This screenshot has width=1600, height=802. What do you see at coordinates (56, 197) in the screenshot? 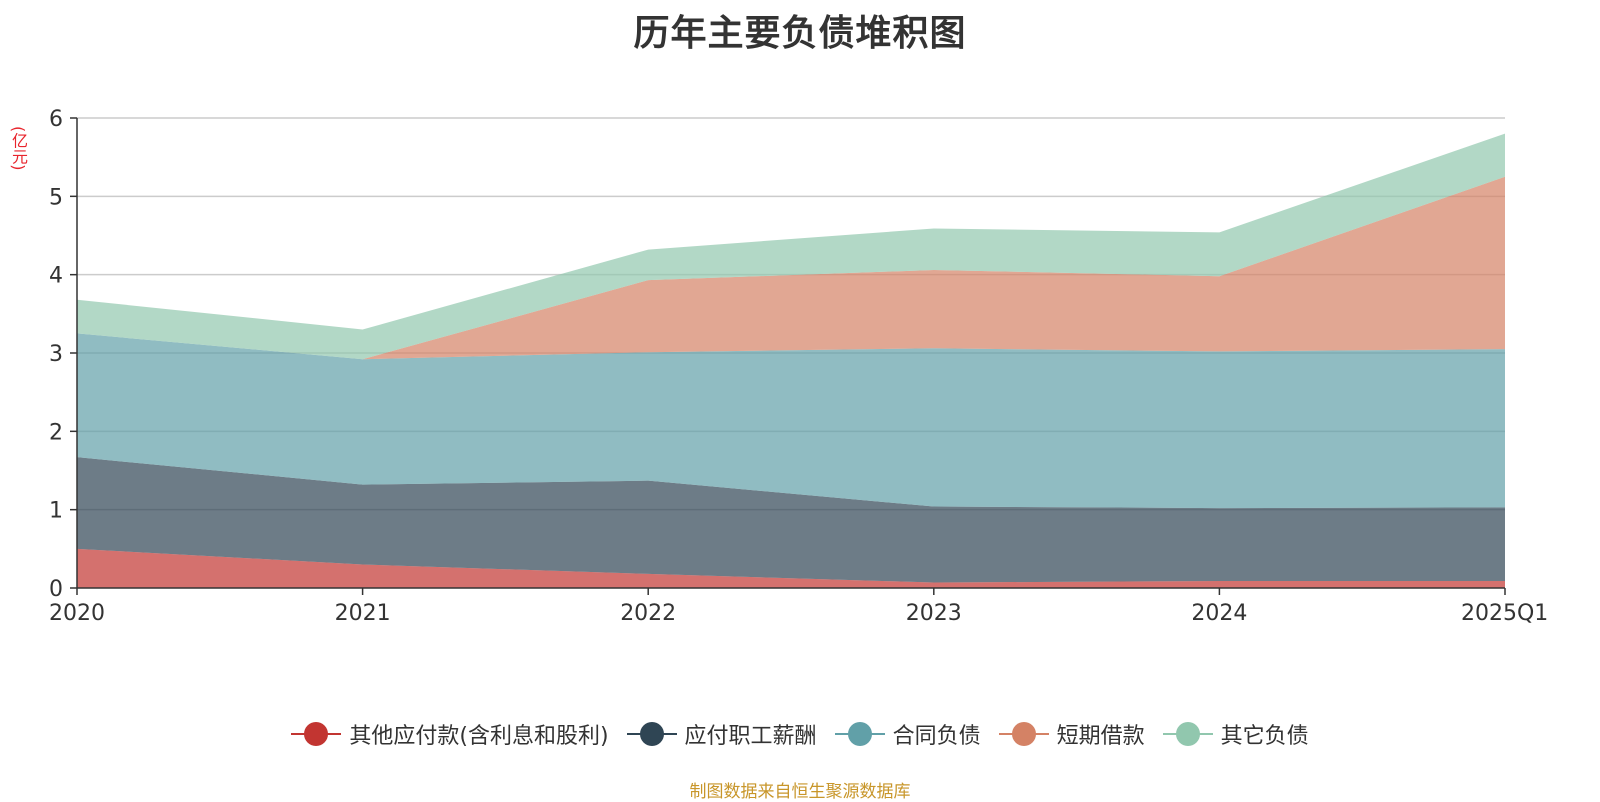
I see `y-tick-label: 5` at bounding box center [56, 197].